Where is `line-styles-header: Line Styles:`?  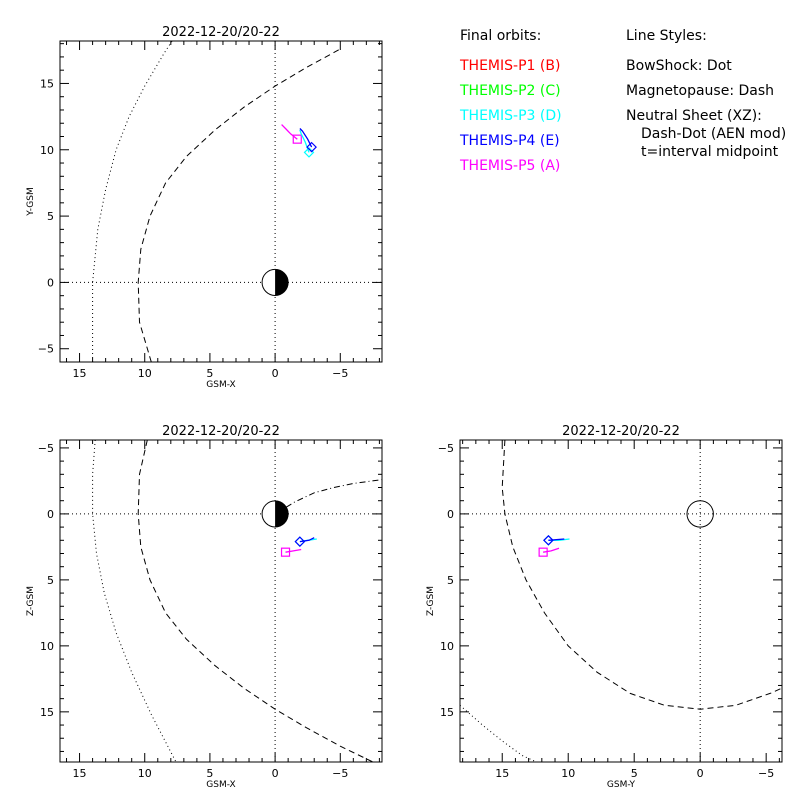
line-styles-header: Line Styles: is located at coordinates (666, 36).